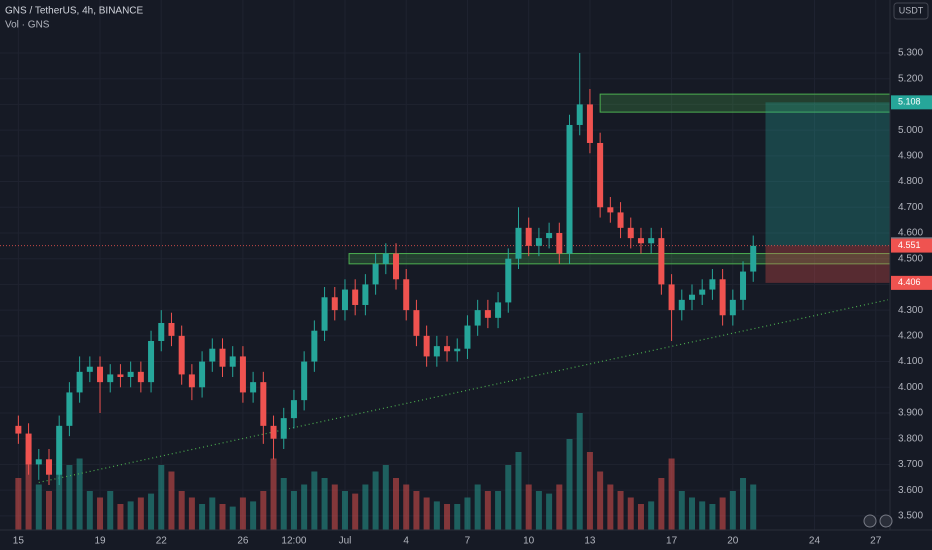  What do you see at coordinates (827, 264) in the screenshot?
I see `position-stop` at bounding box center [827, 264].